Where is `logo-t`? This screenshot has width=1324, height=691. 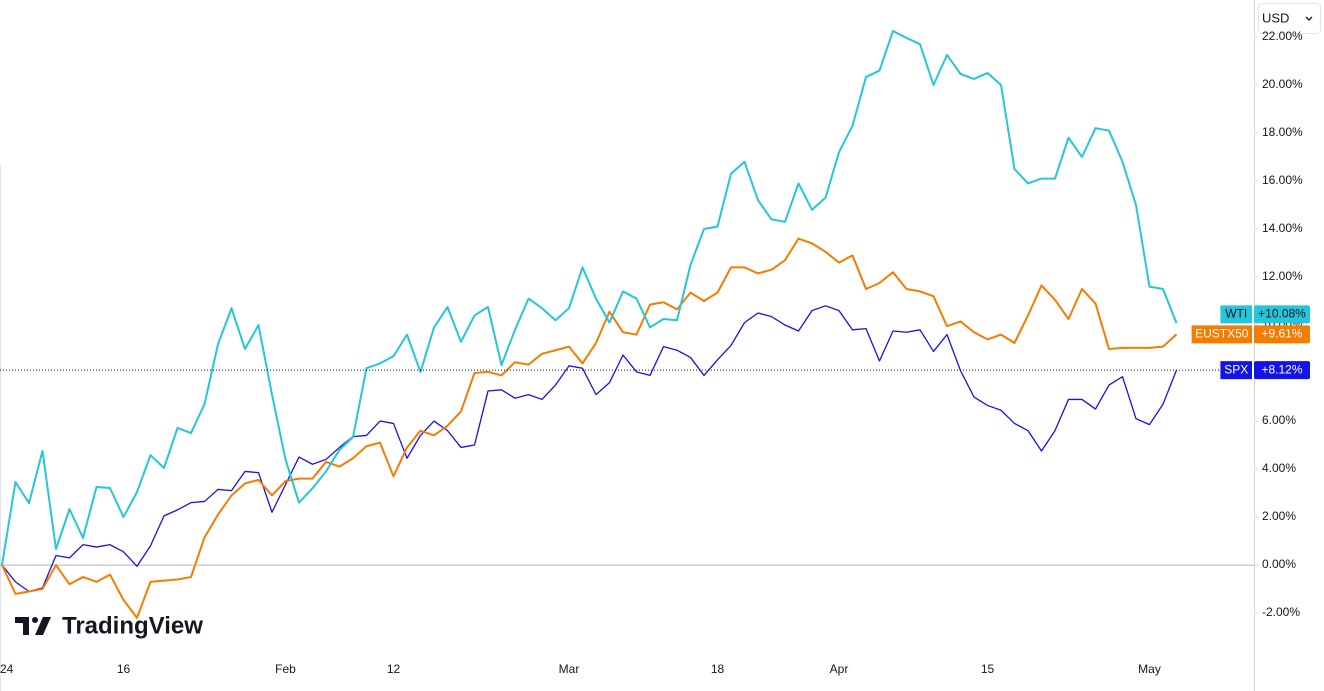
logo-t is located at coordinates (22, 626).